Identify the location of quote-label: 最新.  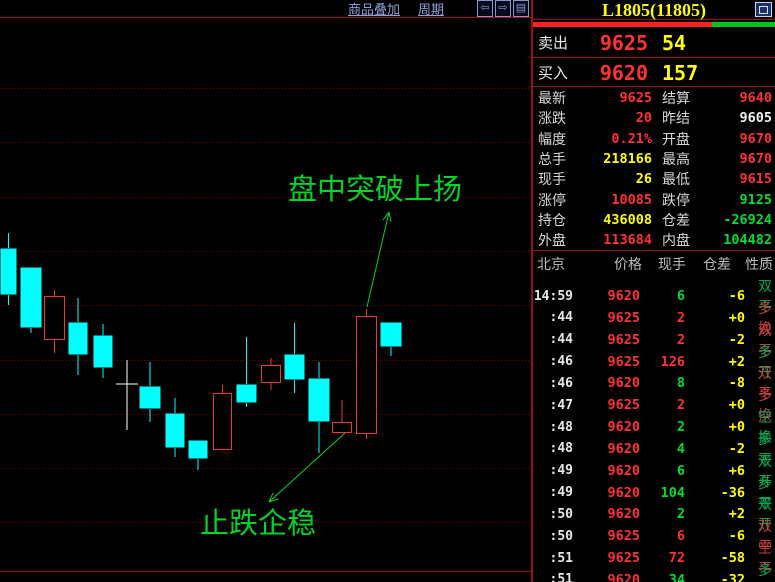
(552, 98).